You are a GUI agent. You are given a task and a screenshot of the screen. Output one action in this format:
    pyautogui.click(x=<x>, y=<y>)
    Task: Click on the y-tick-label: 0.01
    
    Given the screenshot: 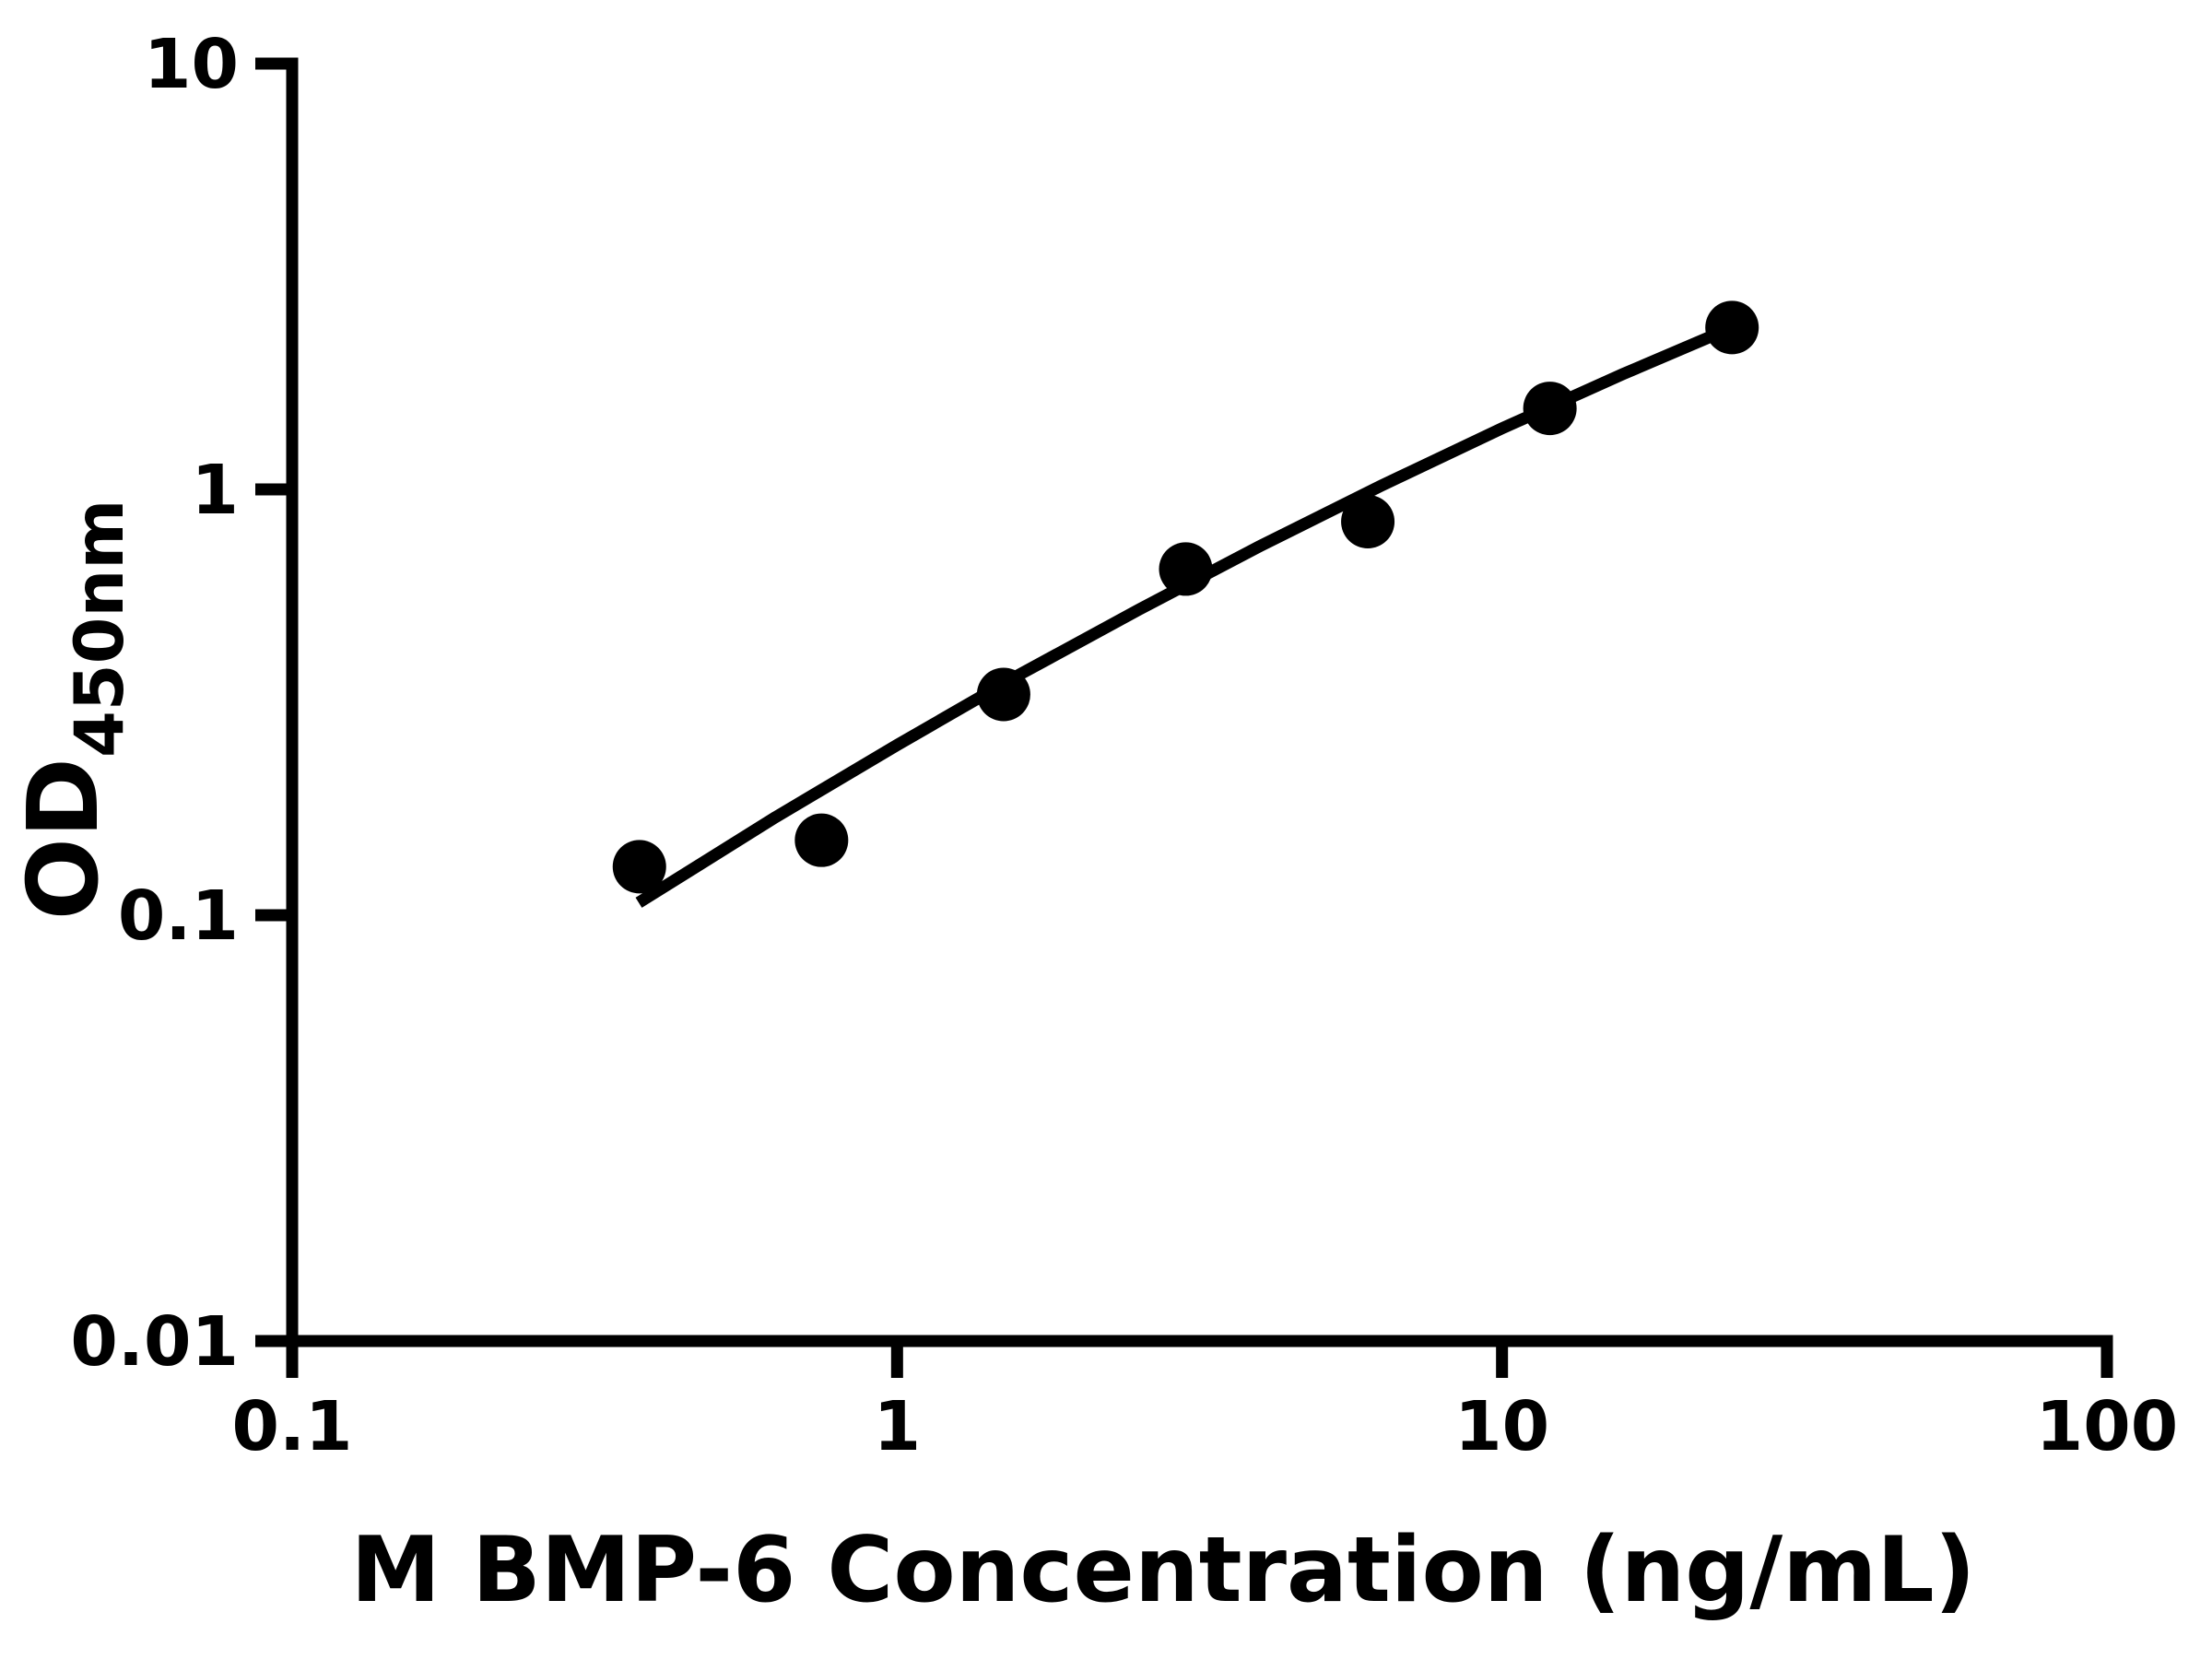 What is the action you would take?
    pyautogui.click(x=154, y=1342)
    